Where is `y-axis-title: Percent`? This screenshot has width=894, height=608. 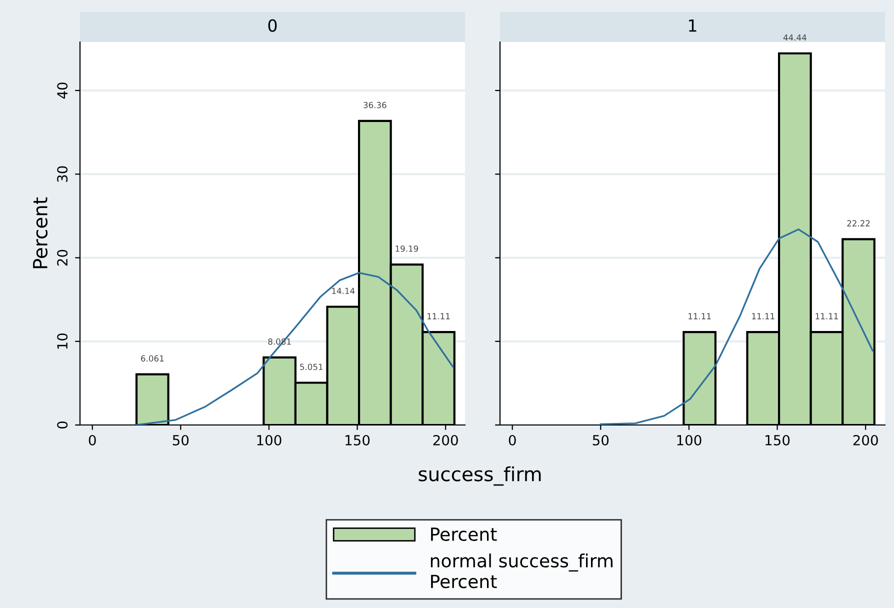
y-axis-title: Percent is located at coordinates (40, 232).